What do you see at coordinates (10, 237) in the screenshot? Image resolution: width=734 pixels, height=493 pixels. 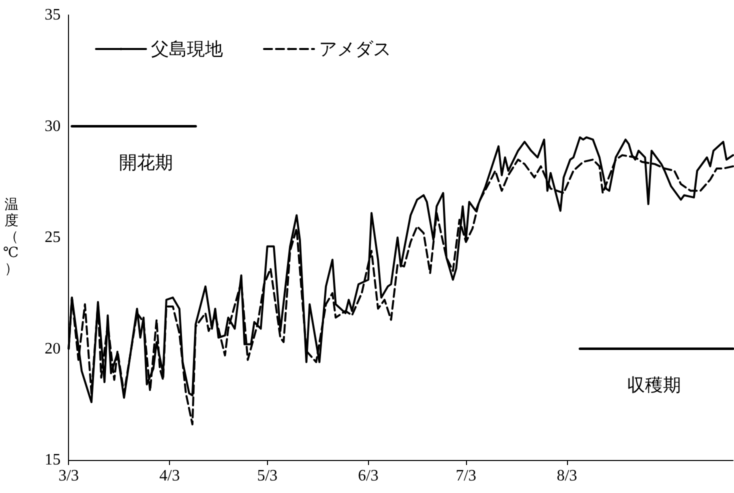 I see `y-axis-title: 温度（℃）` at bounding box center [10, 237].